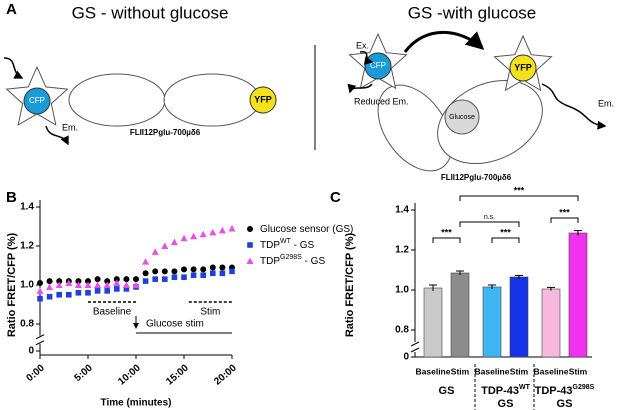  What do you see at coordinates (472, 12) in the screenshot?
I see `diagram-title: GS -with glucose` at bounding box center [472, 12].